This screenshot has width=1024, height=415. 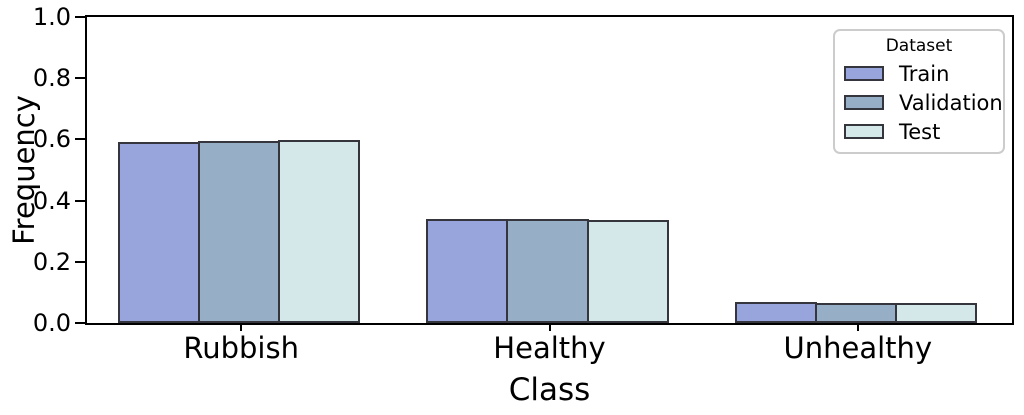 I want to click on legend-swatch-test, so click(x=864, y=131).